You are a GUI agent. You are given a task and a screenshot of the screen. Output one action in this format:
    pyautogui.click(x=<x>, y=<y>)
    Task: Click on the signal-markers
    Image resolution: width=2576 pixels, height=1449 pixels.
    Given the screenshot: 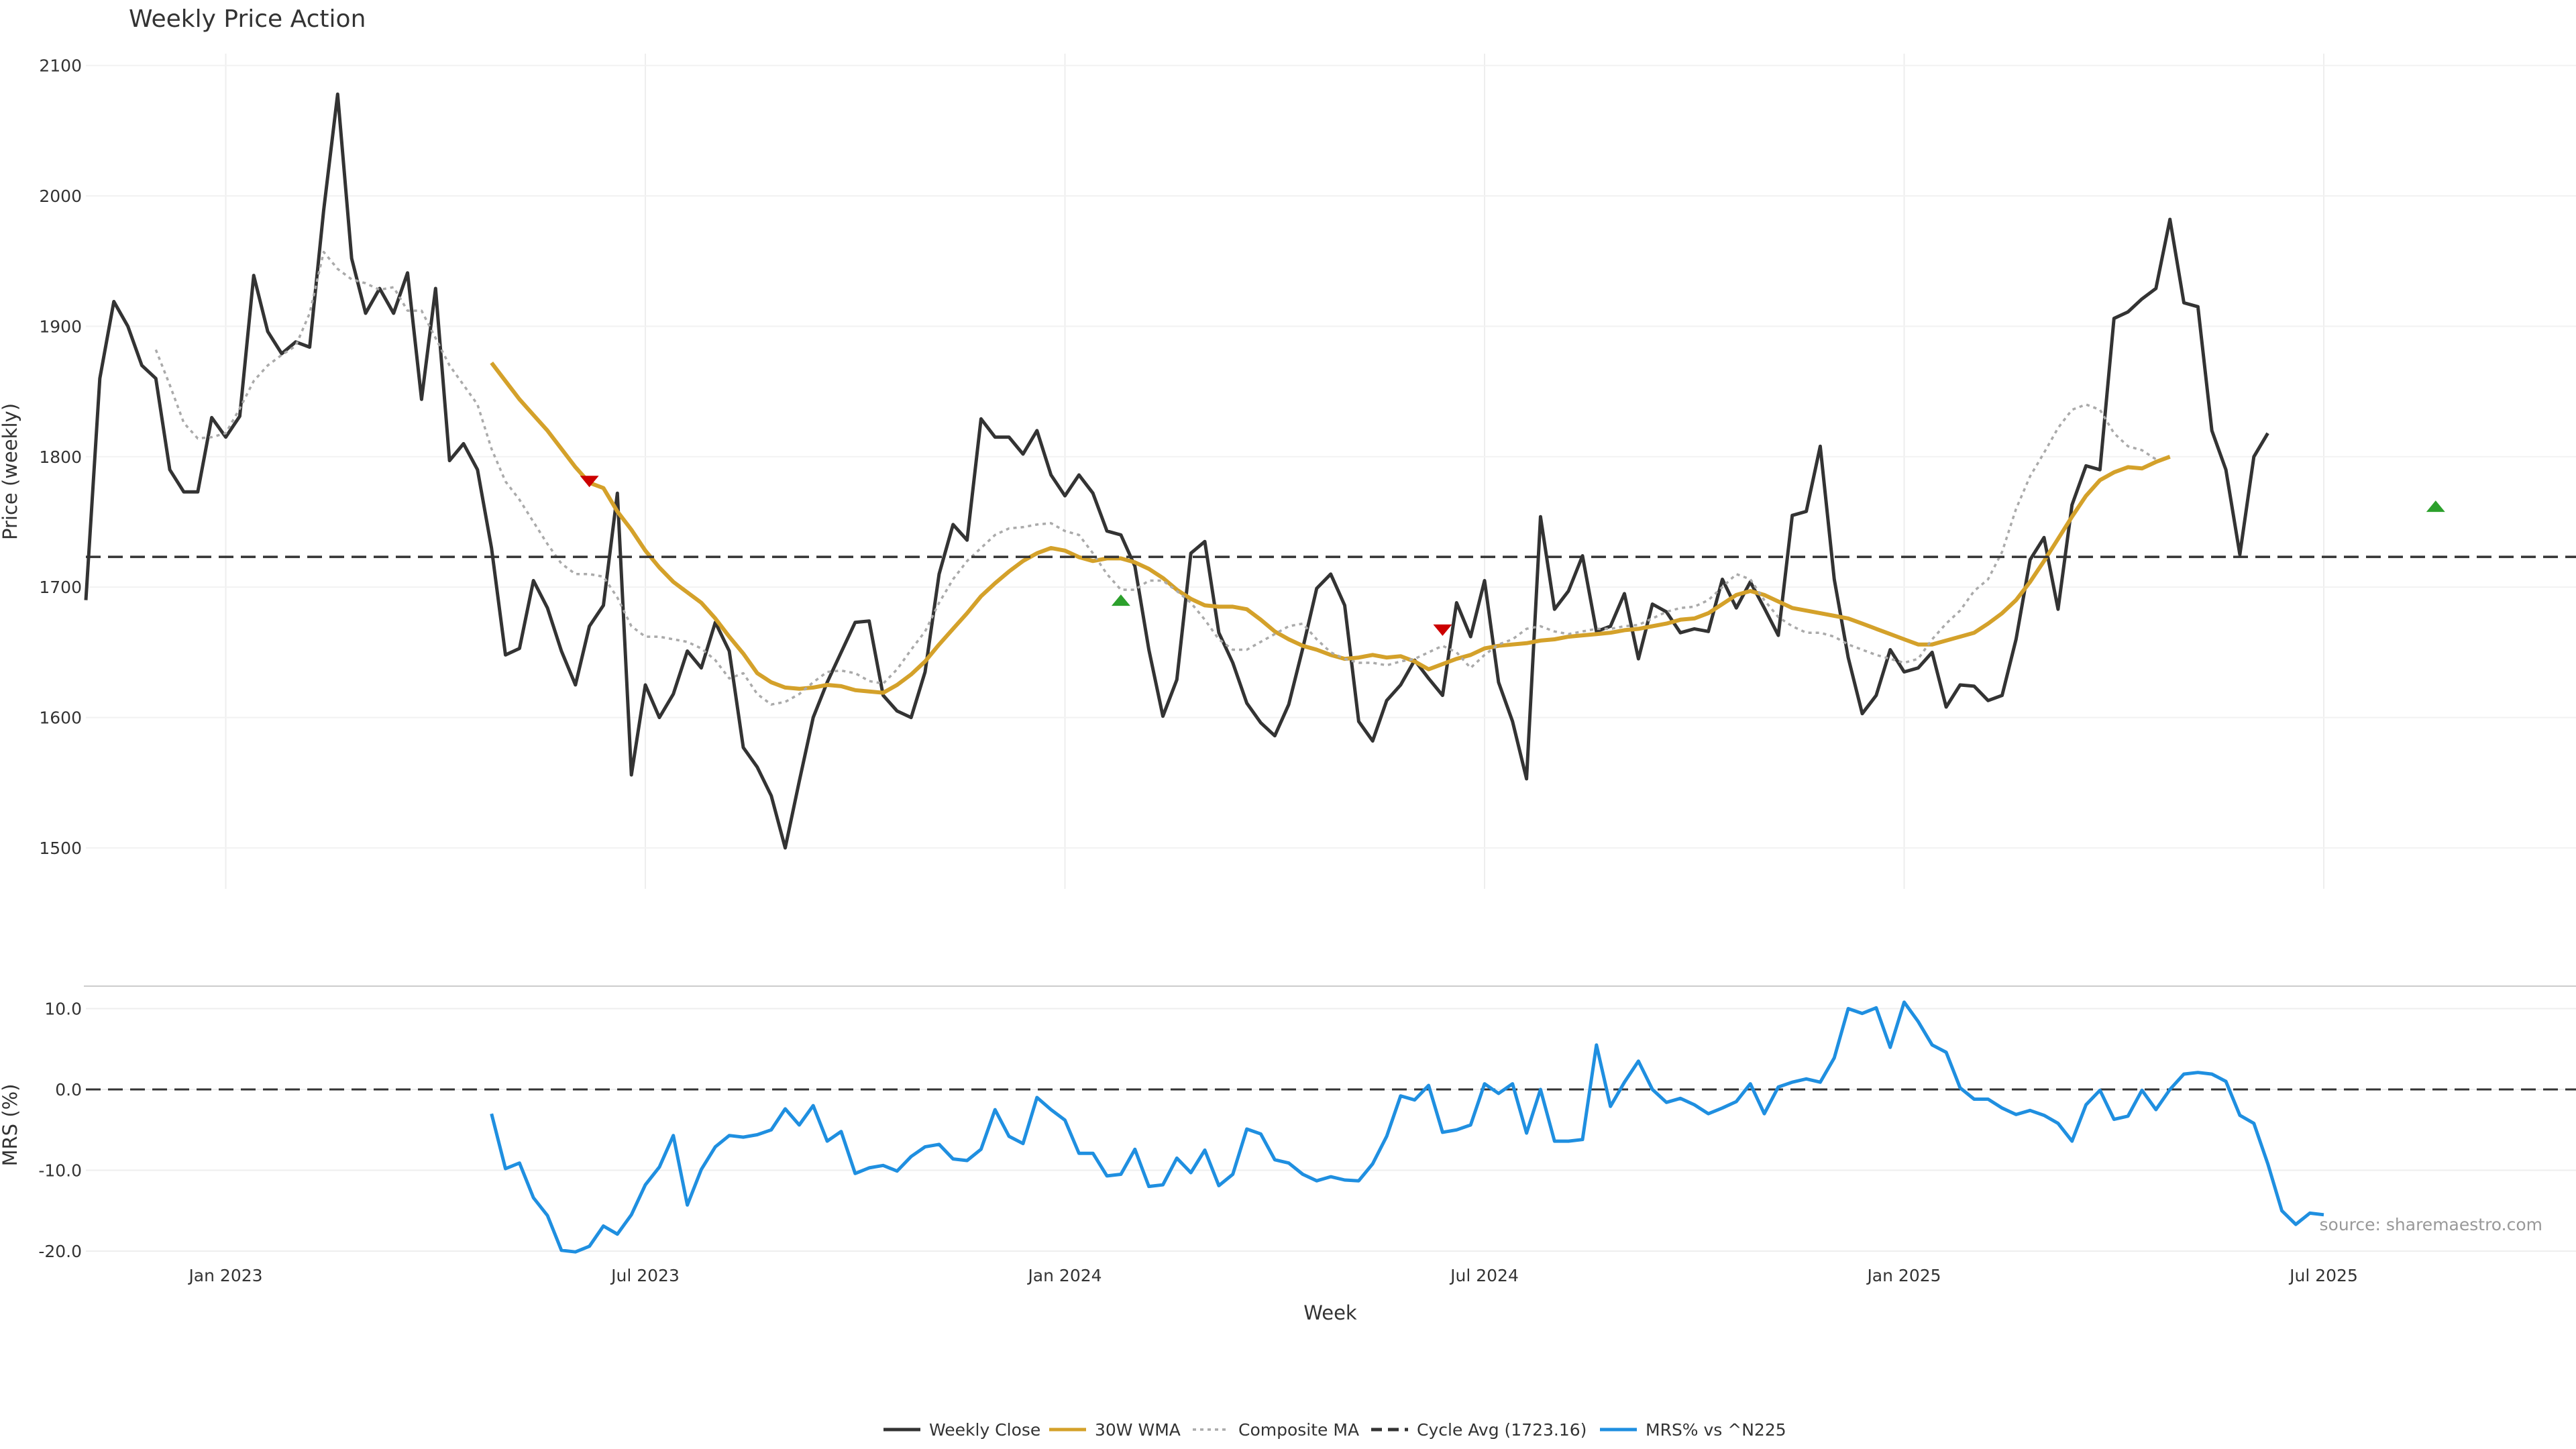 What is the action you would take?
    pyautogui.click(x=1512, y=556)
    